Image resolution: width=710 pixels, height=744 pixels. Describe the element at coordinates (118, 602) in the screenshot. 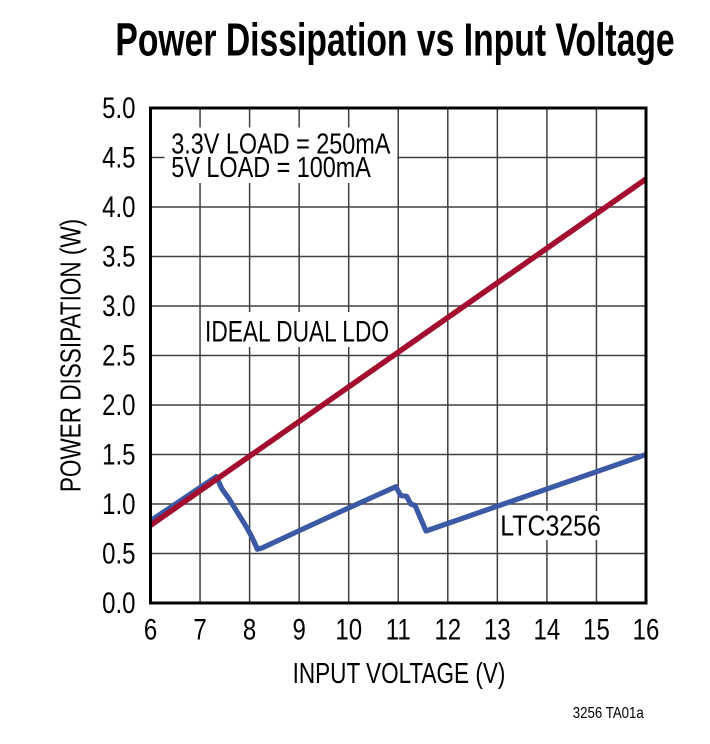

I see `svg-text: 0.0` at that location.